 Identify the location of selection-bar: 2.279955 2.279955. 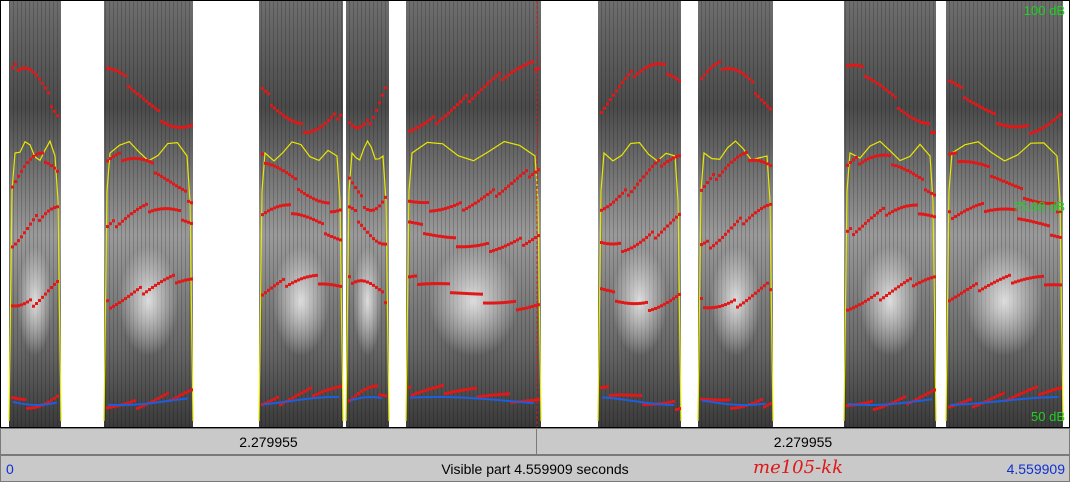
(535, 441).